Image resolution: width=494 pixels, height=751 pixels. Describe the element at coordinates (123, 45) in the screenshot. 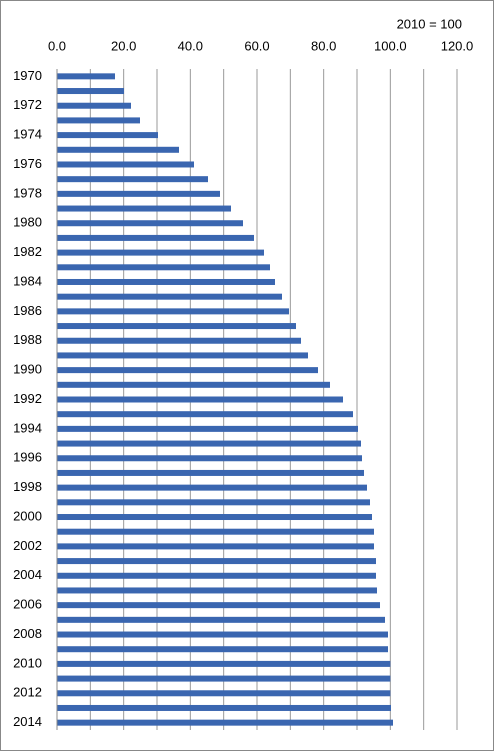

I see `x-tick-label: 20.0` at that location.